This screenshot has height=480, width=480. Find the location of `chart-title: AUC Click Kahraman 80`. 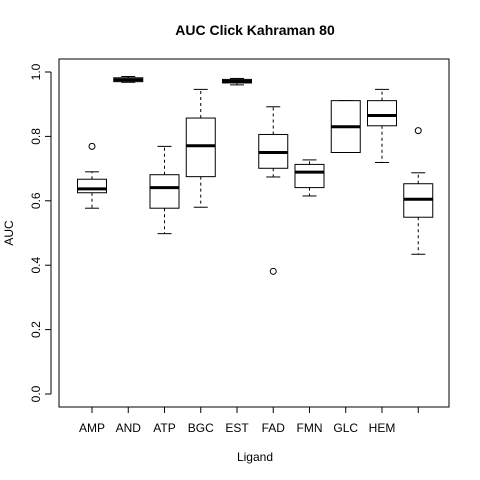

chart-title: AUC Click Kahraman 80 is located at coordinates (255, 30).